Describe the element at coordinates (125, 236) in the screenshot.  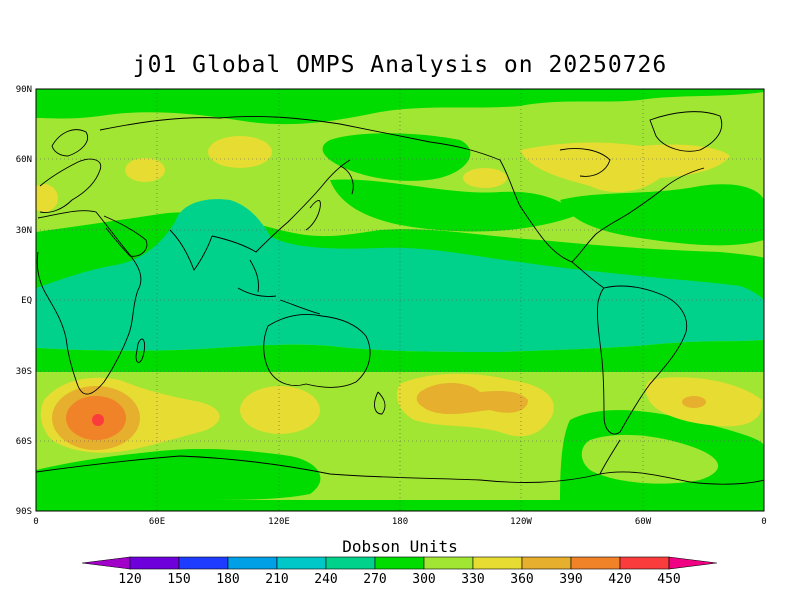
I see `coastline-arabia` at that location.